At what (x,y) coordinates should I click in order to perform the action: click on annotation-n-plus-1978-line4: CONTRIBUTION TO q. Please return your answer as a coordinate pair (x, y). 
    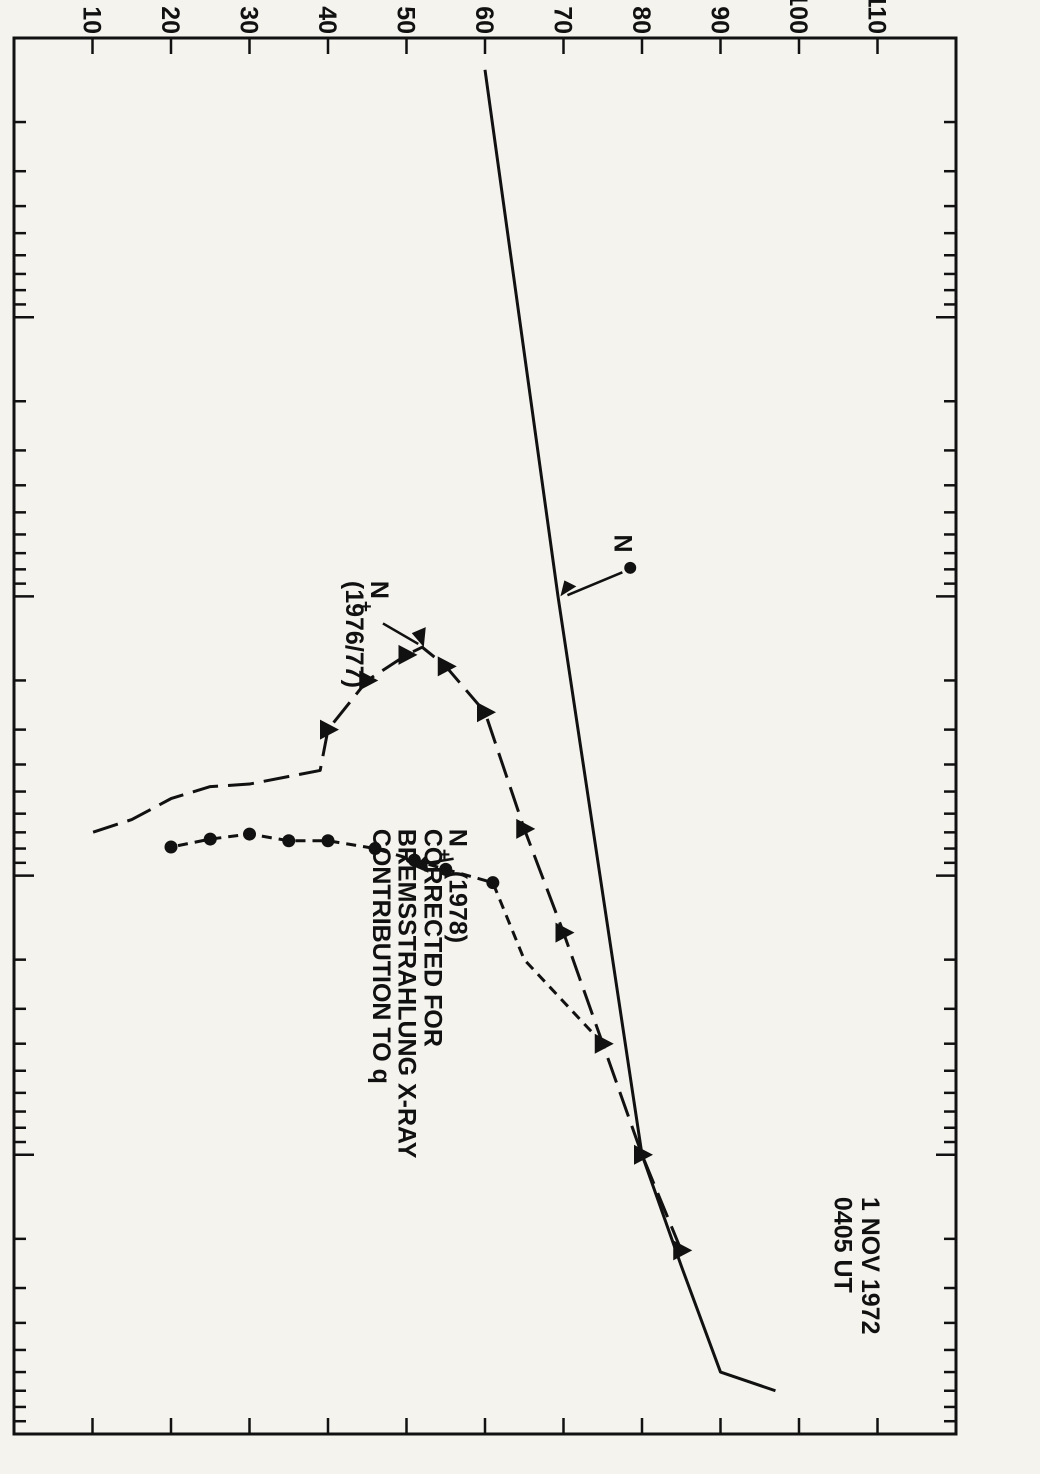
    Looking at the image, I should click on (381, 956).